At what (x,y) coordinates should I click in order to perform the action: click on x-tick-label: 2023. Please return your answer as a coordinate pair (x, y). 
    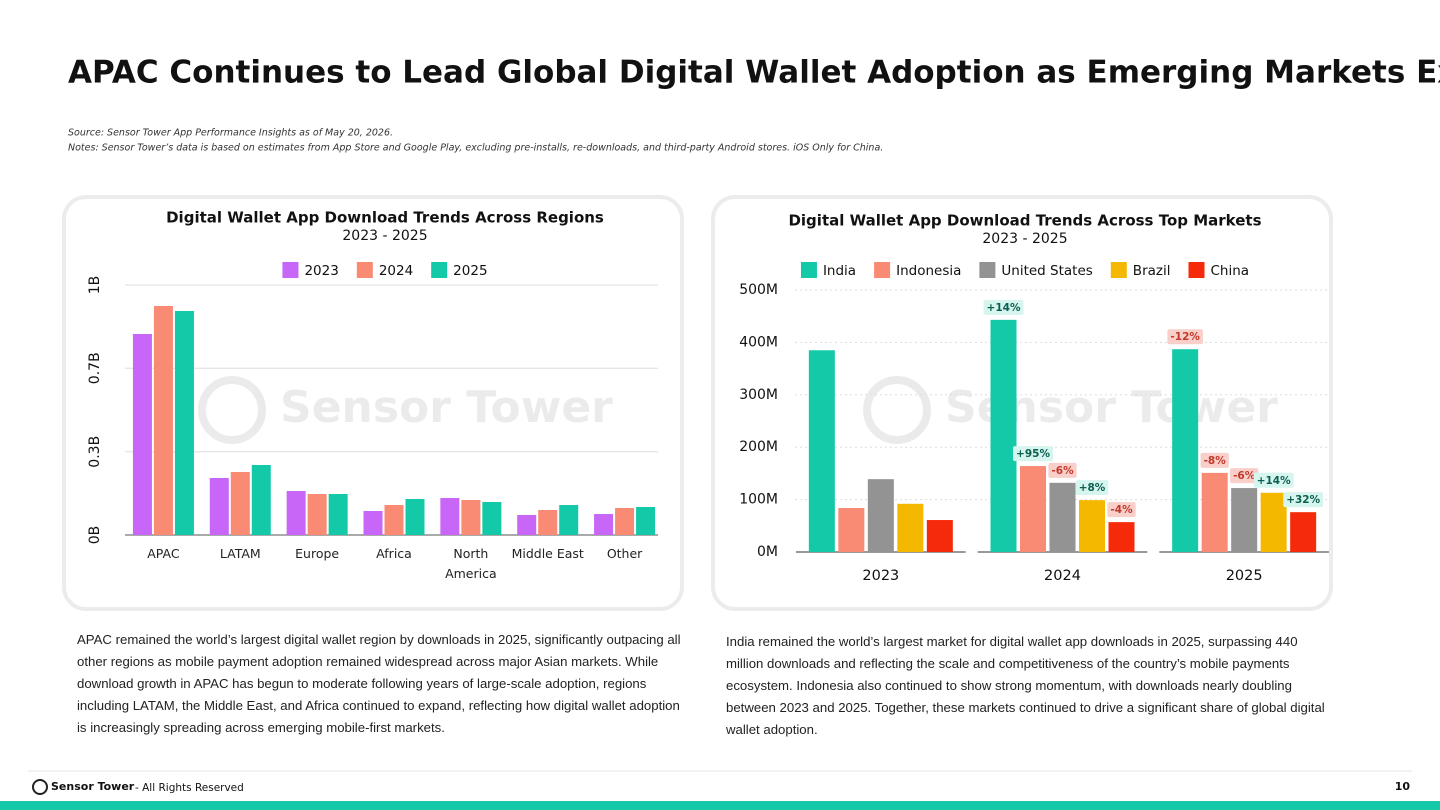
    Looking at the image, I should click on (880, 576).